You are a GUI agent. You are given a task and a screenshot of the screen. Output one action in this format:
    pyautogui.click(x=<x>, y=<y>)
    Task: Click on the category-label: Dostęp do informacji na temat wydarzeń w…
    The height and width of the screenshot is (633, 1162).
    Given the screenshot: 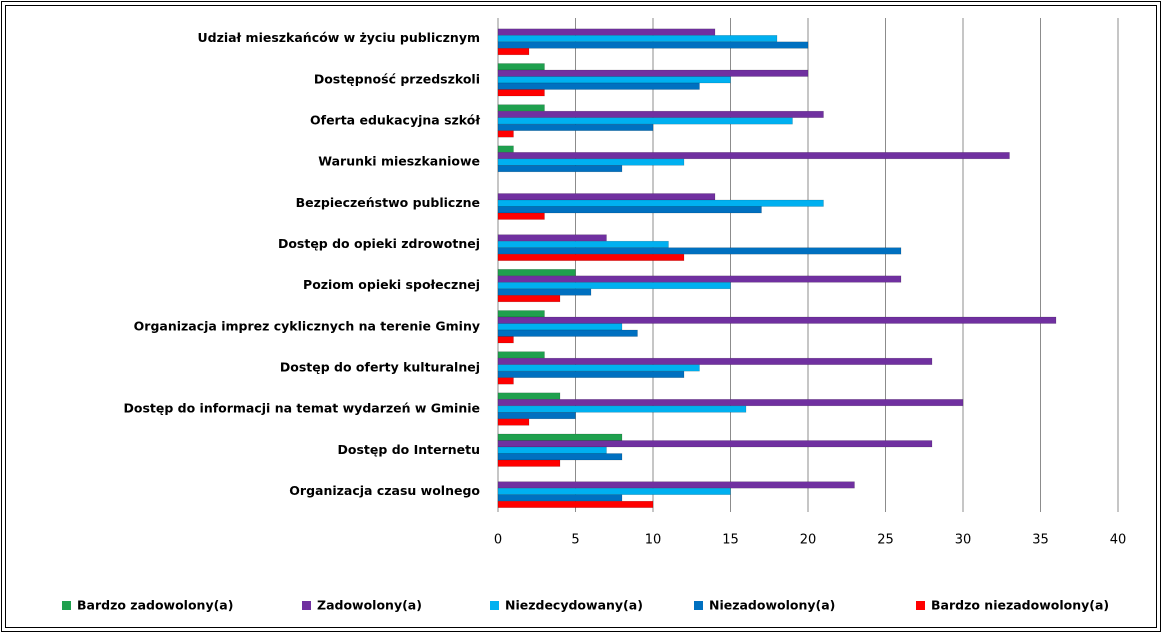 What is the action you would take?
    pyautogui.click(x=301, y=408)
    